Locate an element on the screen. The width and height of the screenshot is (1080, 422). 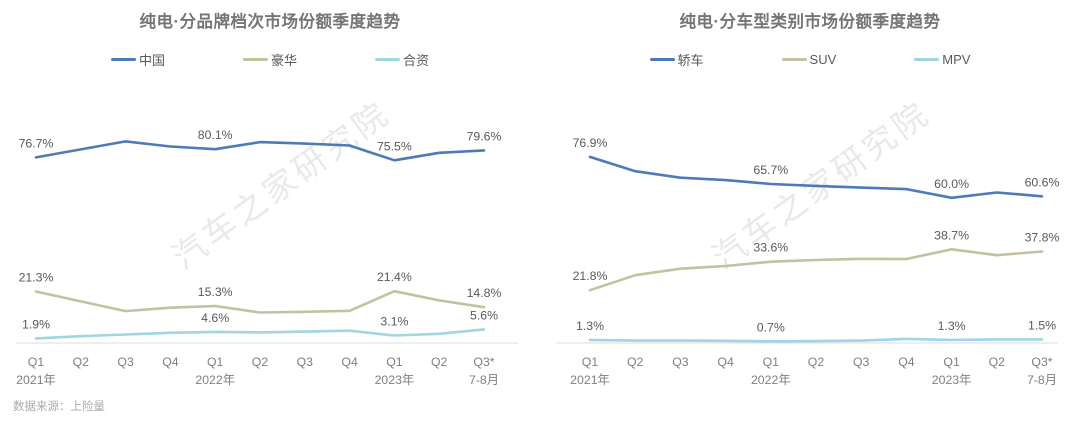
data-label: 3.1% is located at coordinates (394, 322).